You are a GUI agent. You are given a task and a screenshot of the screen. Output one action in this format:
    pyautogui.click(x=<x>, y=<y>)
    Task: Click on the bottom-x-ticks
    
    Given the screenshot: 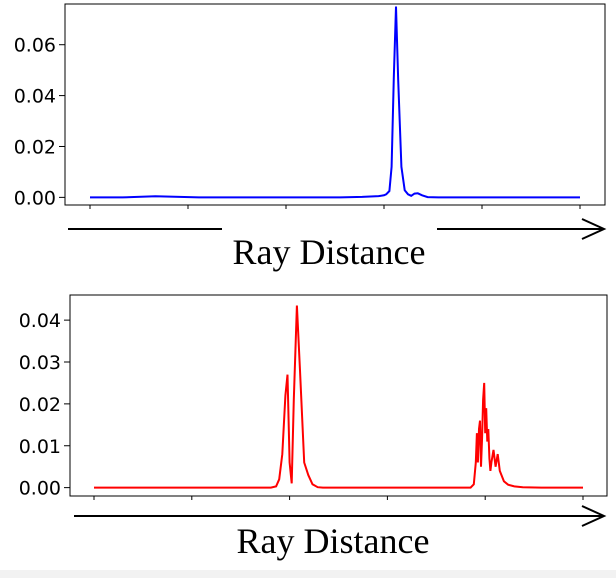 What is the action you would take?
    pyautogui.click(x=338, y=498)
    